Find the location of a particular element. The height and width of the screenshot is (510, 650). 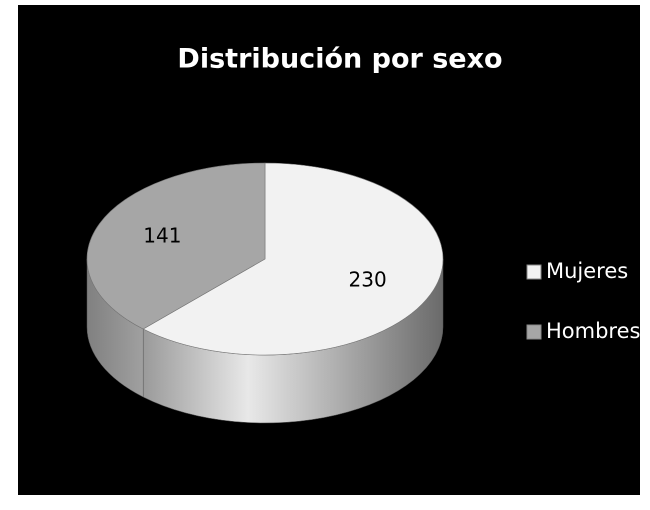

legend-label: Hombres is located at coordinates (593, 331).